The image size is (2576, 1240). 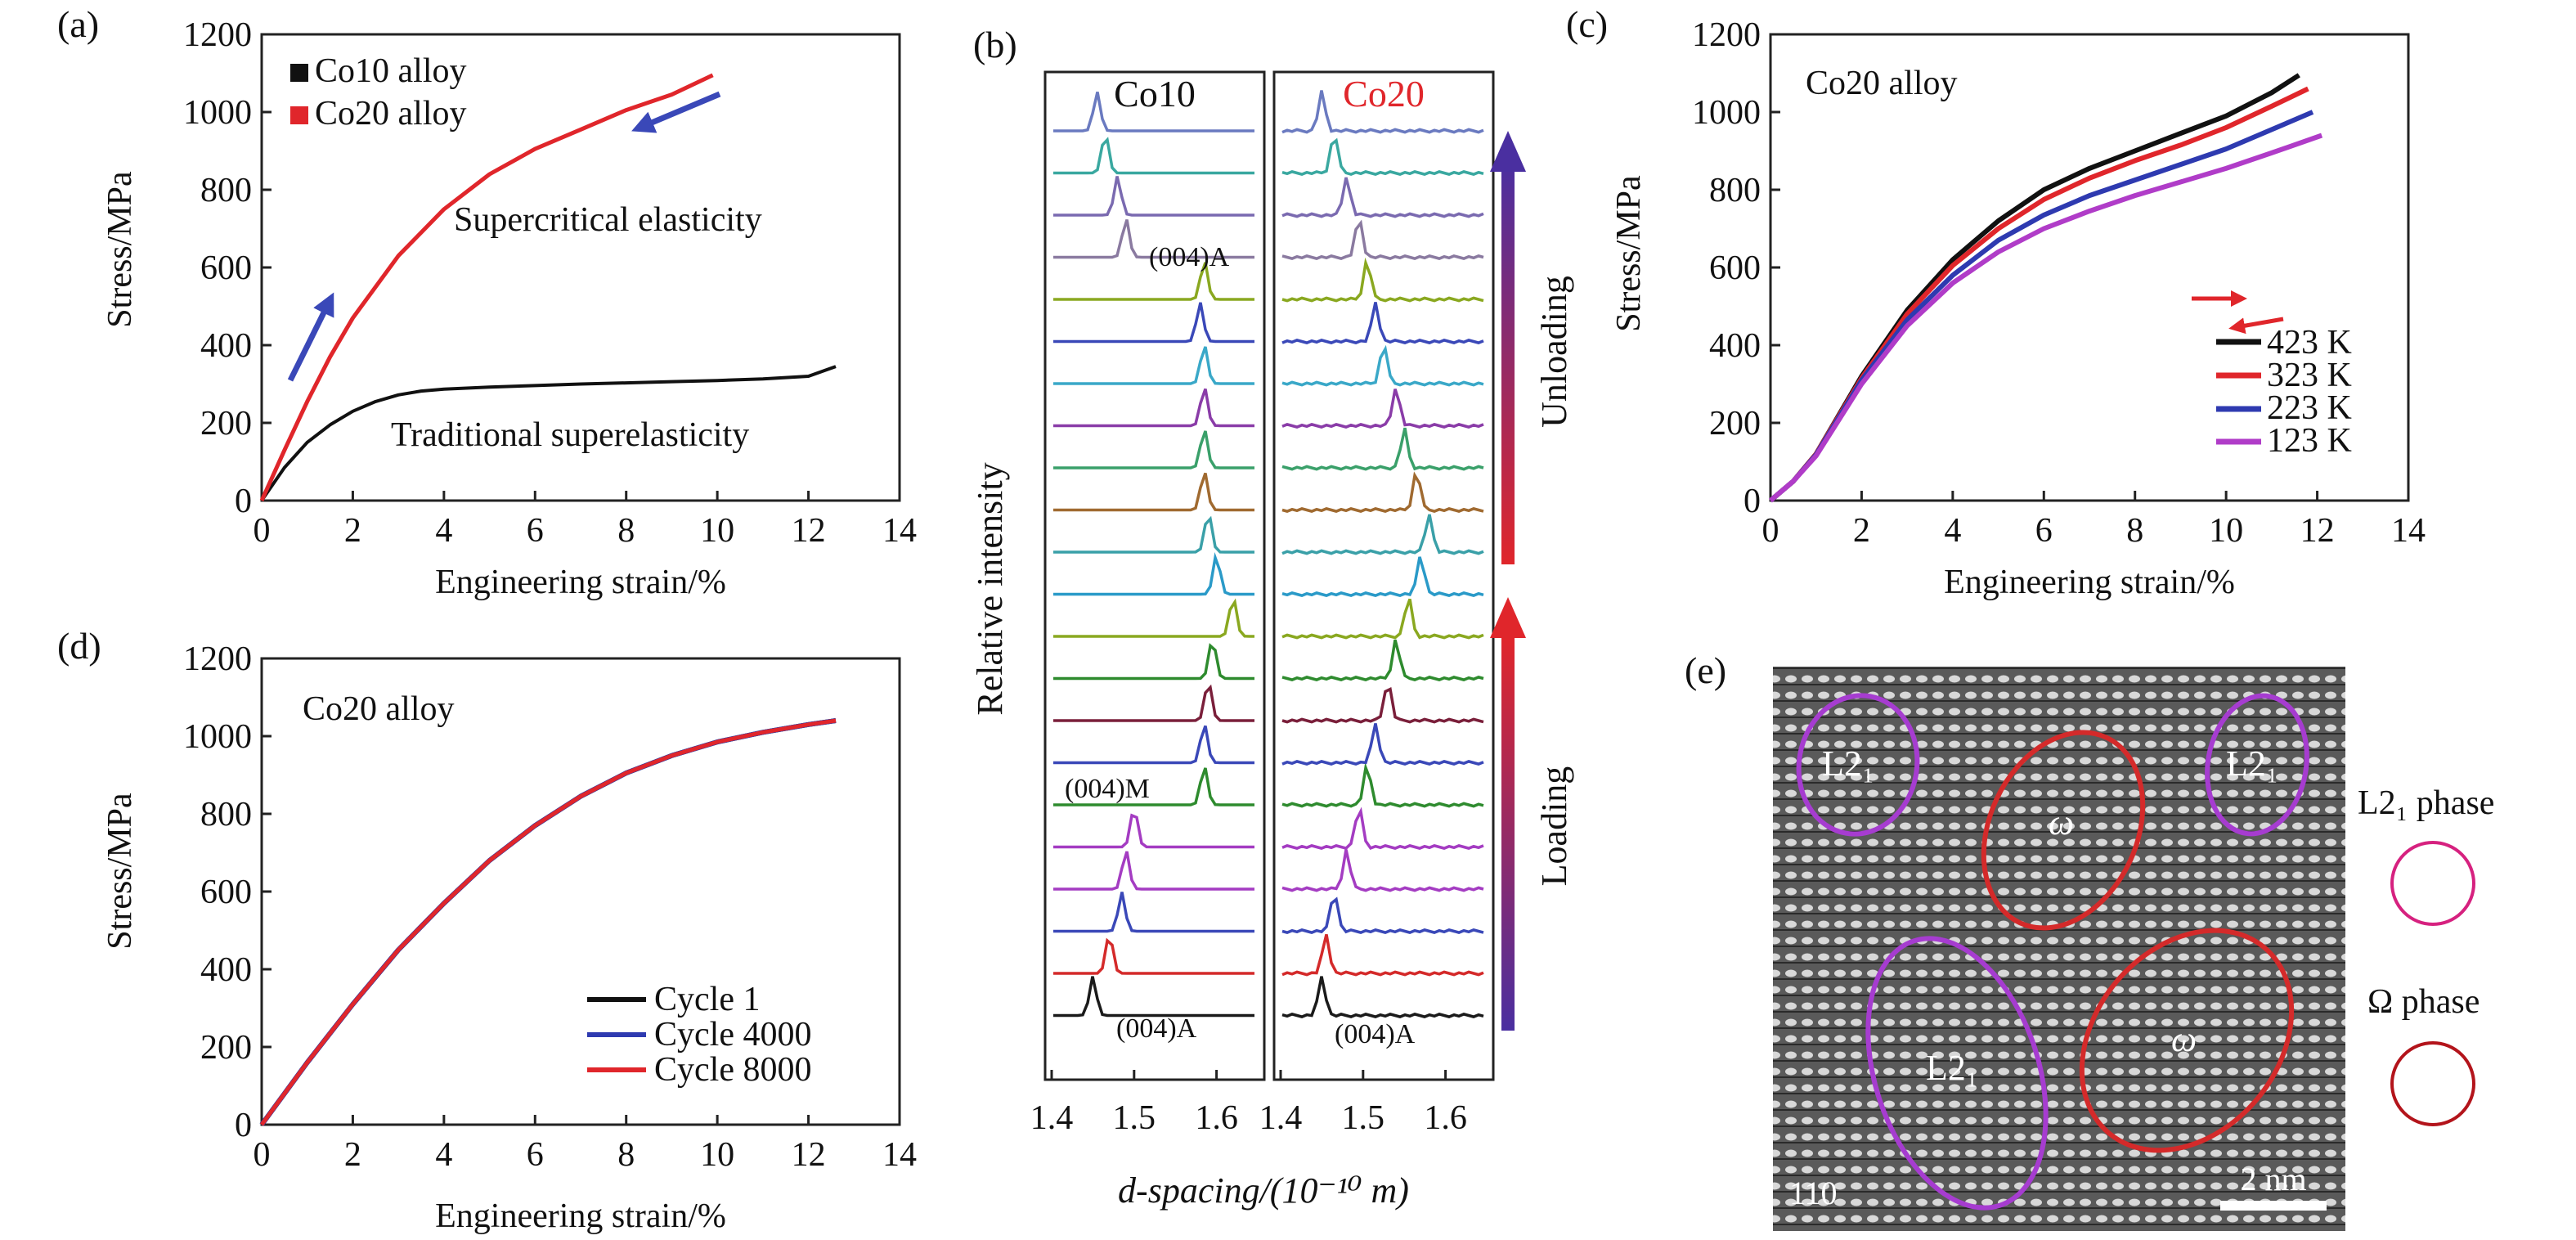 What do you see at coordinates (1281, 1118) in the screenshot?
I see `plot-b-xtick-label: 1.4` at bounding box center [1281, 1118].